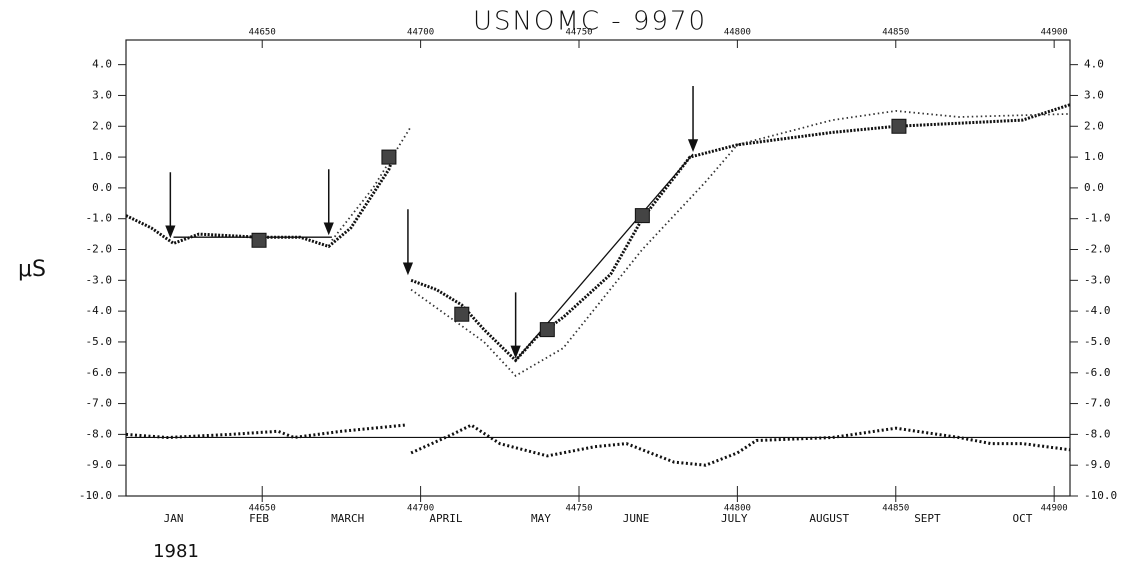 This screenshot has height=570, width=1138. What do you see at coordinates (445, 518) in the screenshot?
I see `month-label: APRIL` at bounding box center [445, 518].